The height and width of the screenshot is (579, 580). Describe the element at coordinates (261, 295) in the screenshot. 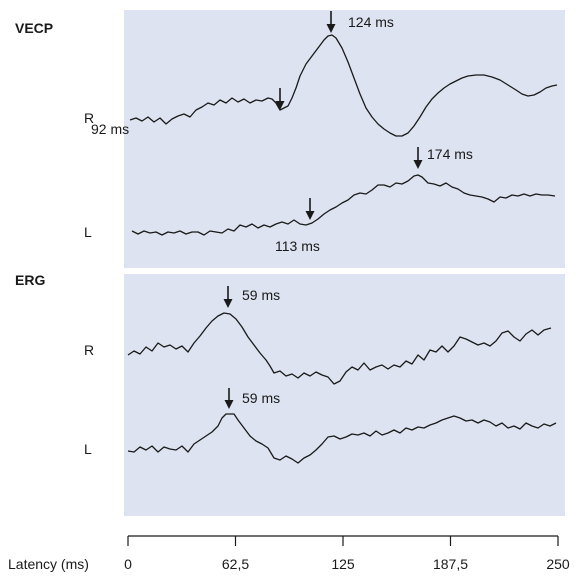

I see `erg-right-latency-label-59: 59 ms` at that location.